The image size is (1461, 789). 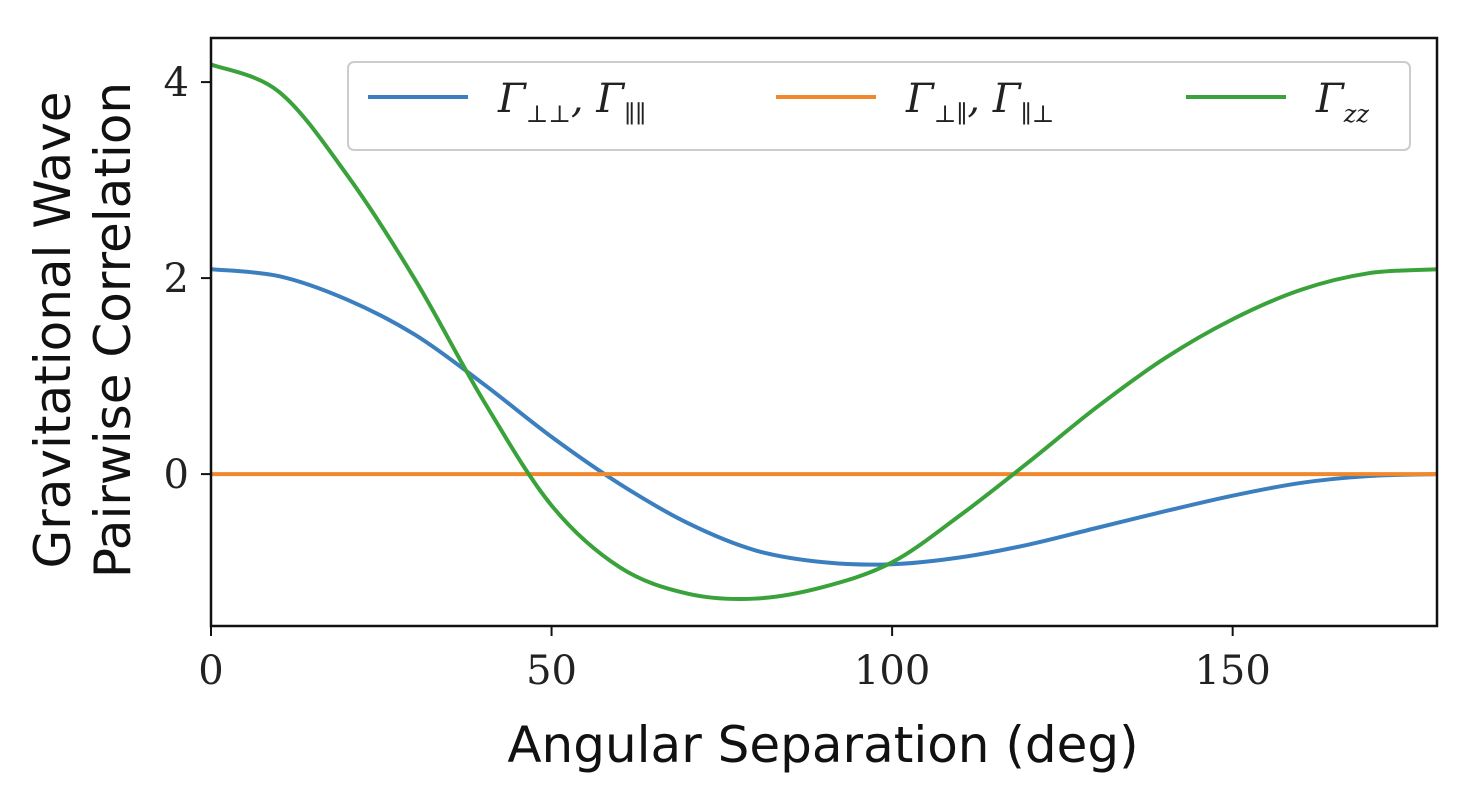 What do you see at coordinates (113, 330) in the screenshot?
I see `y-axis-label-line-2: Pairwise Correlation` at bounding box center [113, 330].